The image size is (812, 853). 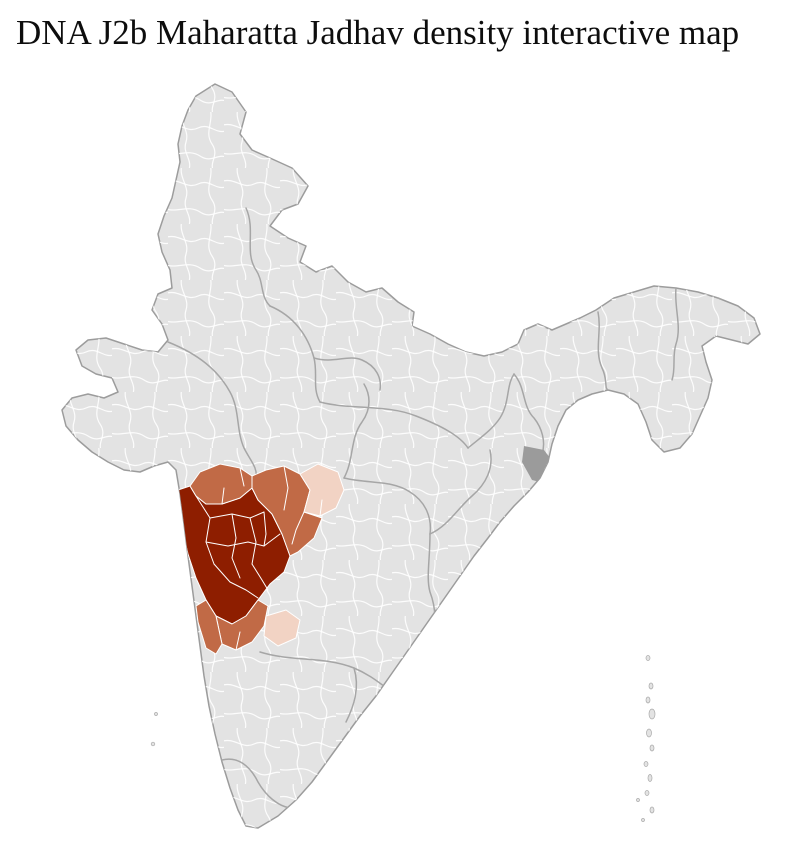 What do you see at coordinates (282, 628) in the screenshot?
I see `region-low-density-isolated-district` at bounding box center [282, 628].